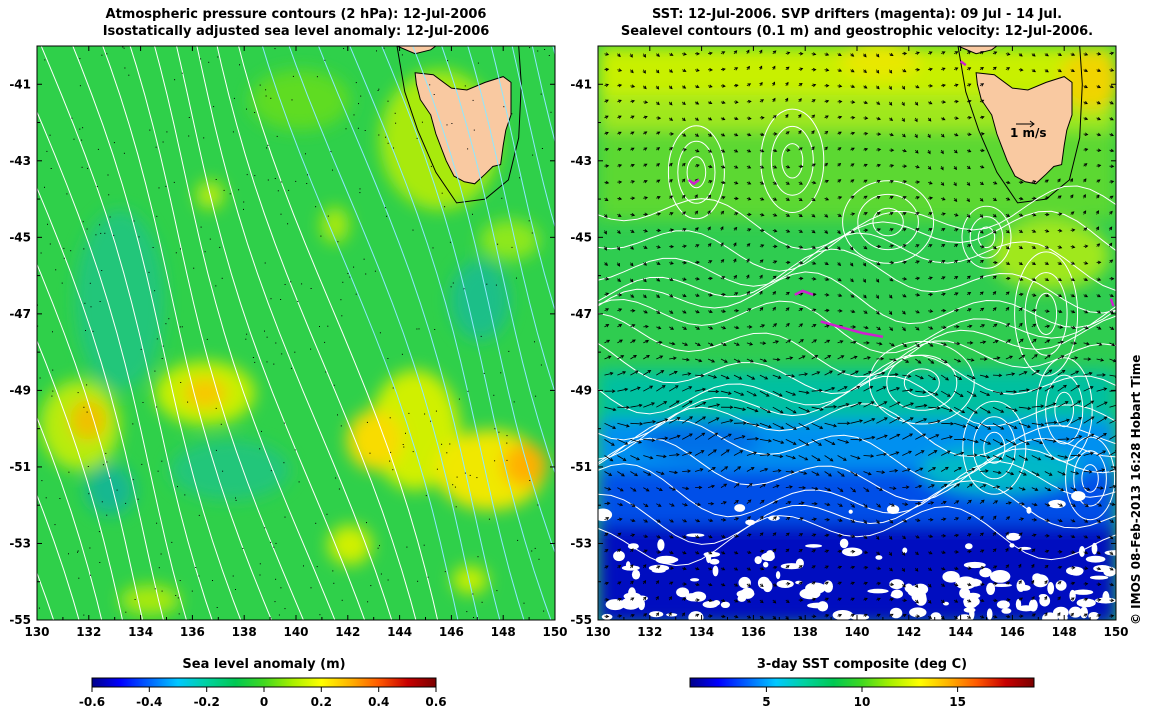 Image resolution: width=1150 pixels, height=710 pixels. I want to click on eddy-contour, so click(922, 382).